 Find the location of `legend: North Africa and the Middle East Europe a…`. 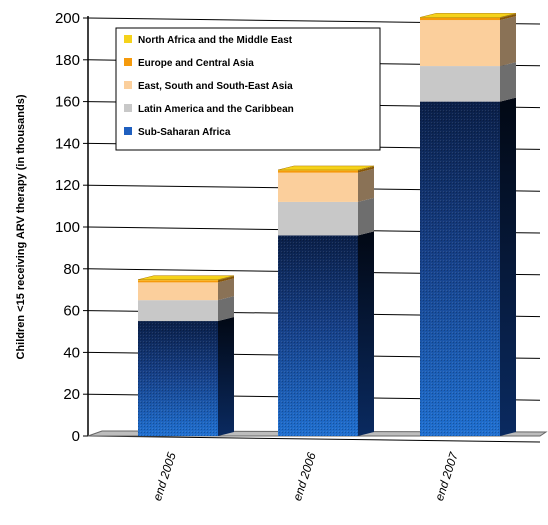

legend: North Africa and the Middle East Europe a… is located at coordinates (248, 89).